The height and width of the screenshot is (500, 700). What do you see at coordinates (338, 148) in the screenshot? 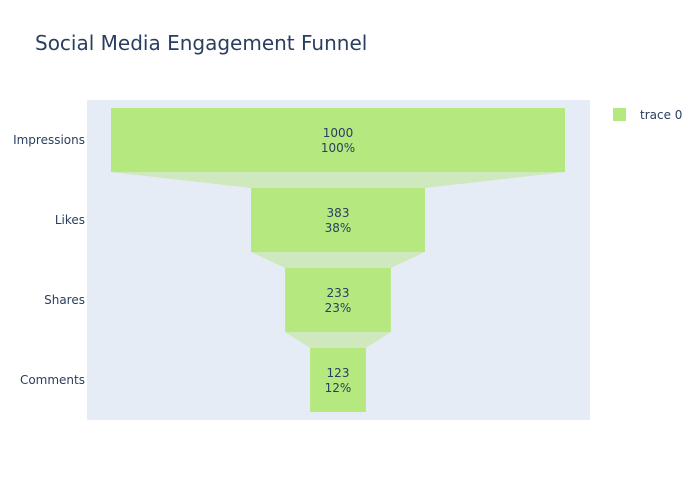
I see `bar-percent-label: 100%` at bounding box center [338, 148].